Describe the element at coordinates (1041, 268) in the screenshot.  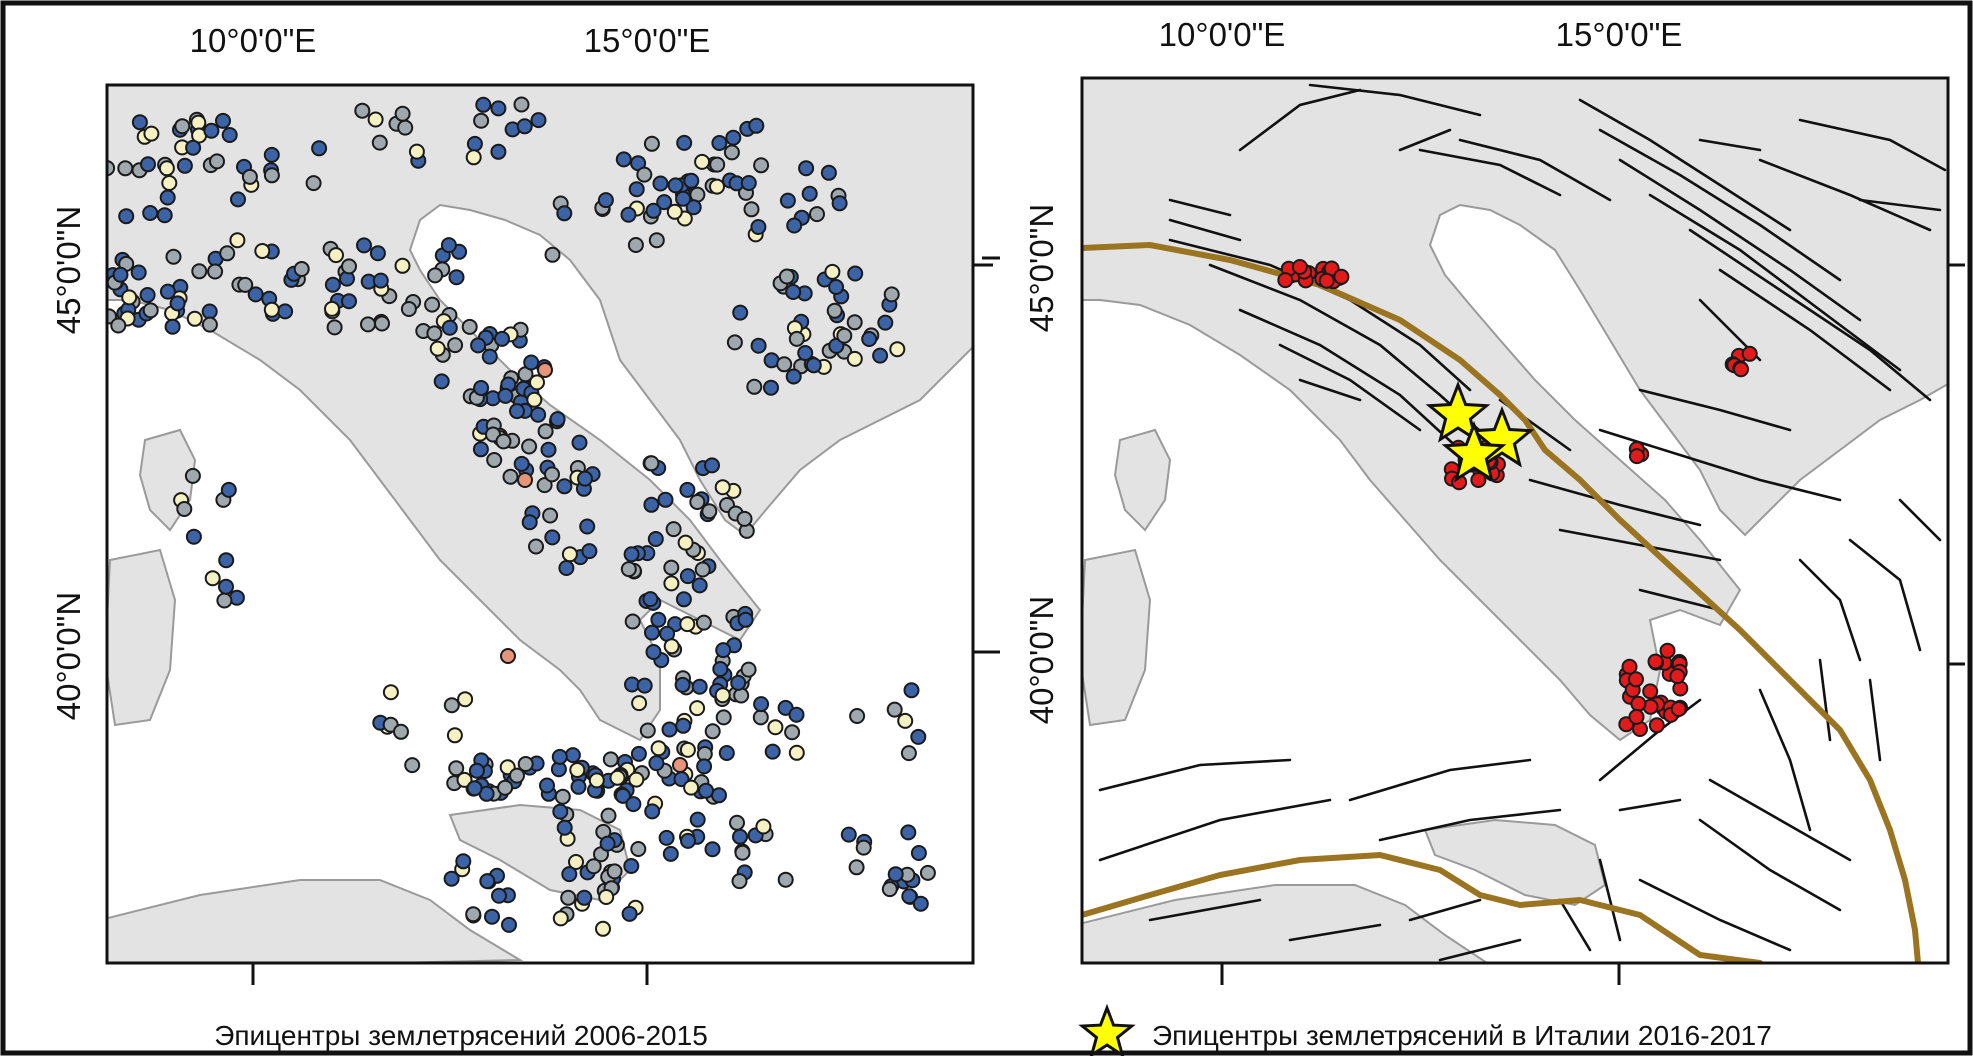
I see `right-lat-label-45: 45°0'0"N` at that location.